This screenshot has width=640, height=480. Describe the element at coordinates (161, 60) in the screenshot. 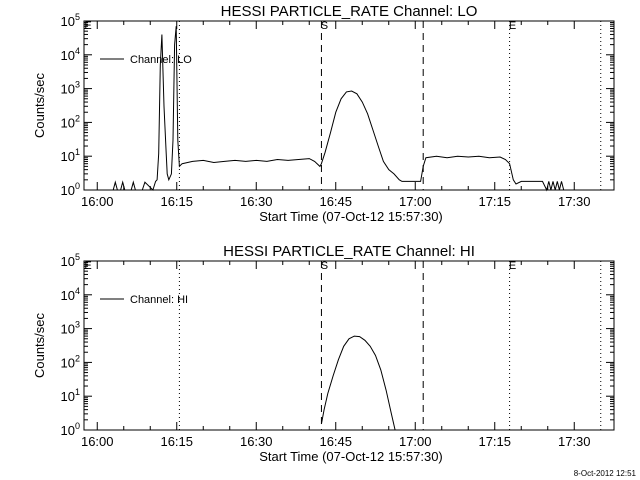

I see `legend-label: Channel: LO` at that location.